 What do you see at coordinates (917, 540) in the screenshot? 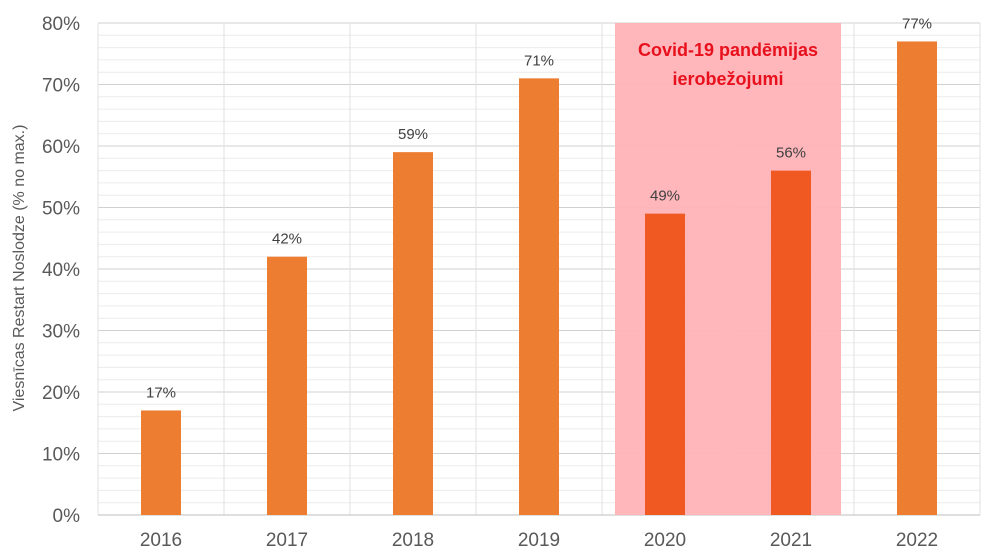
I see `x-tick-label: 2022` at bounding box center [917, 540].